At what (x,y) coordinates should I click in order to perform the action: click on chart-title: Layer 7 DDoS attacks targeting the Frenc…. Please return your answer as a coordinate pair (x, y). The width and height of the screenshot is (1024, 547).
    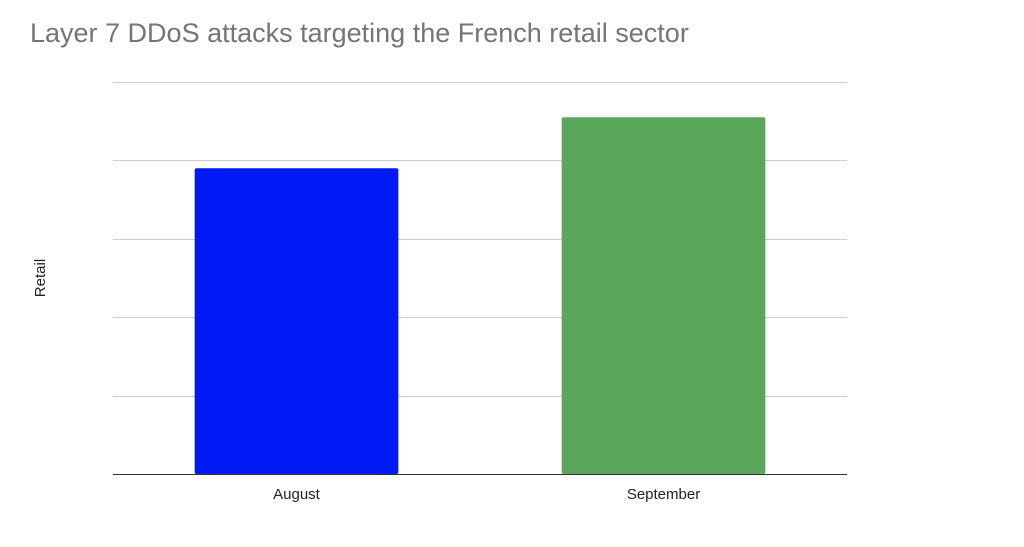
    Looking at the image, I should click on (359, 33).